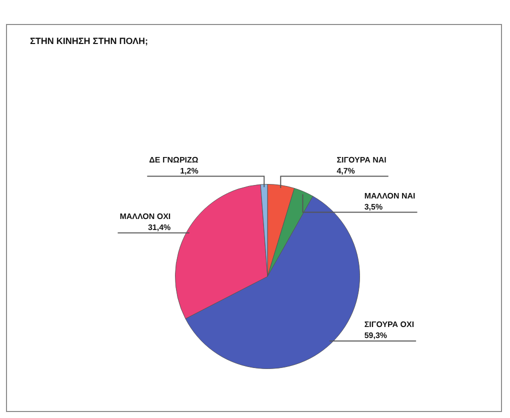  Describe the element at coordinates (373, 207) in the screenshot. I see `data-label: 3,5%` at that location.